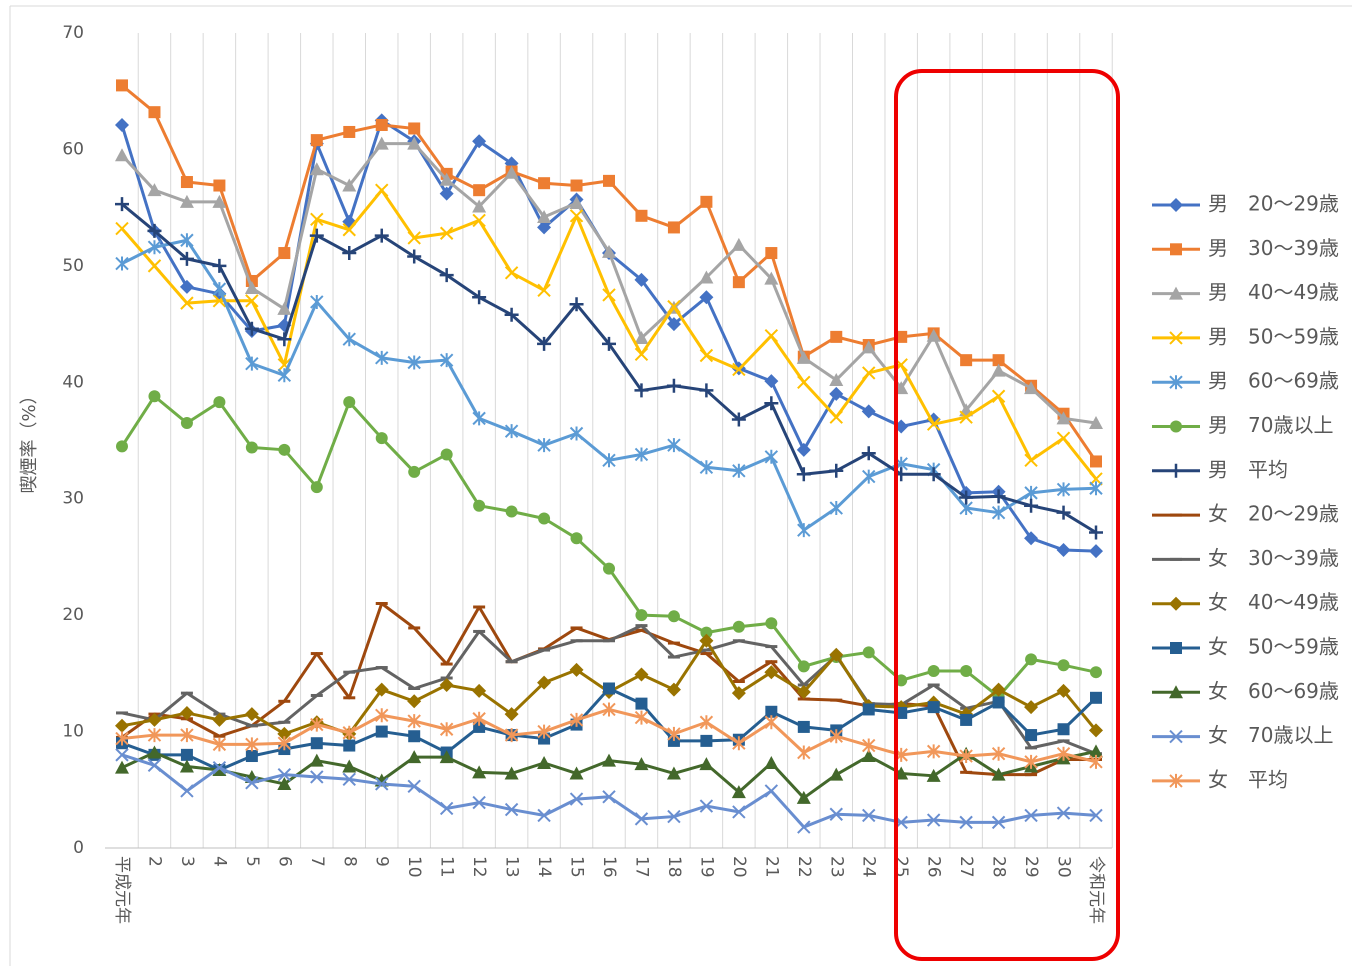 This screenshot has height=966, width=1352. What do you see at coordinates (804, 867) in the screenshot?
I see `x-tick-label: 22` at bounding box center [804, 867].